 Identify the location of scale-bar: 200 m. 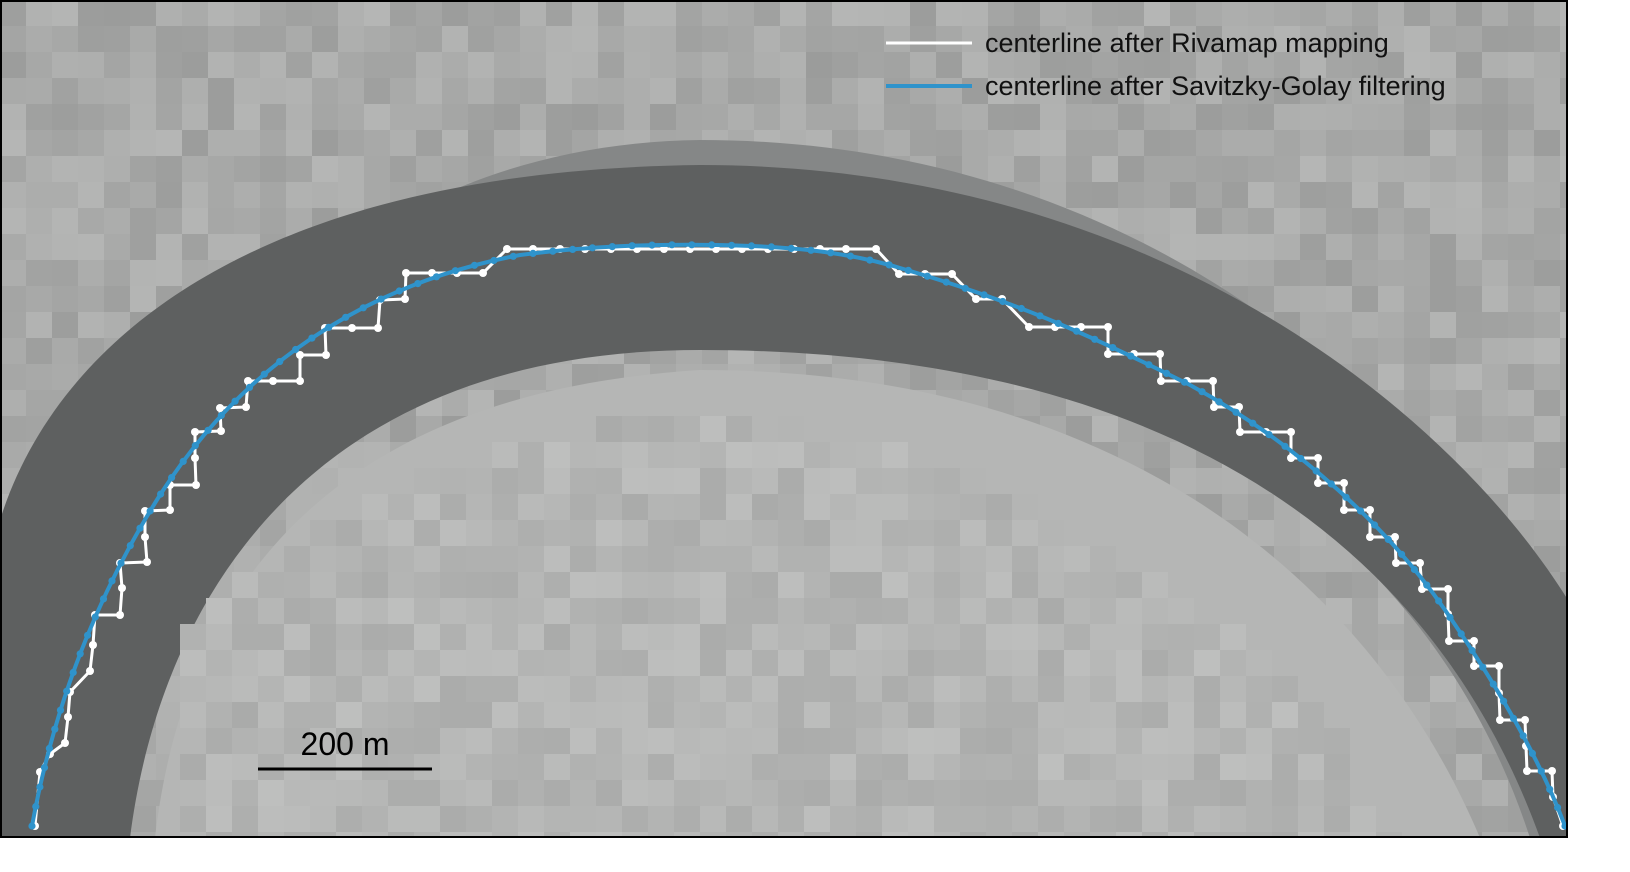
(345, 748).